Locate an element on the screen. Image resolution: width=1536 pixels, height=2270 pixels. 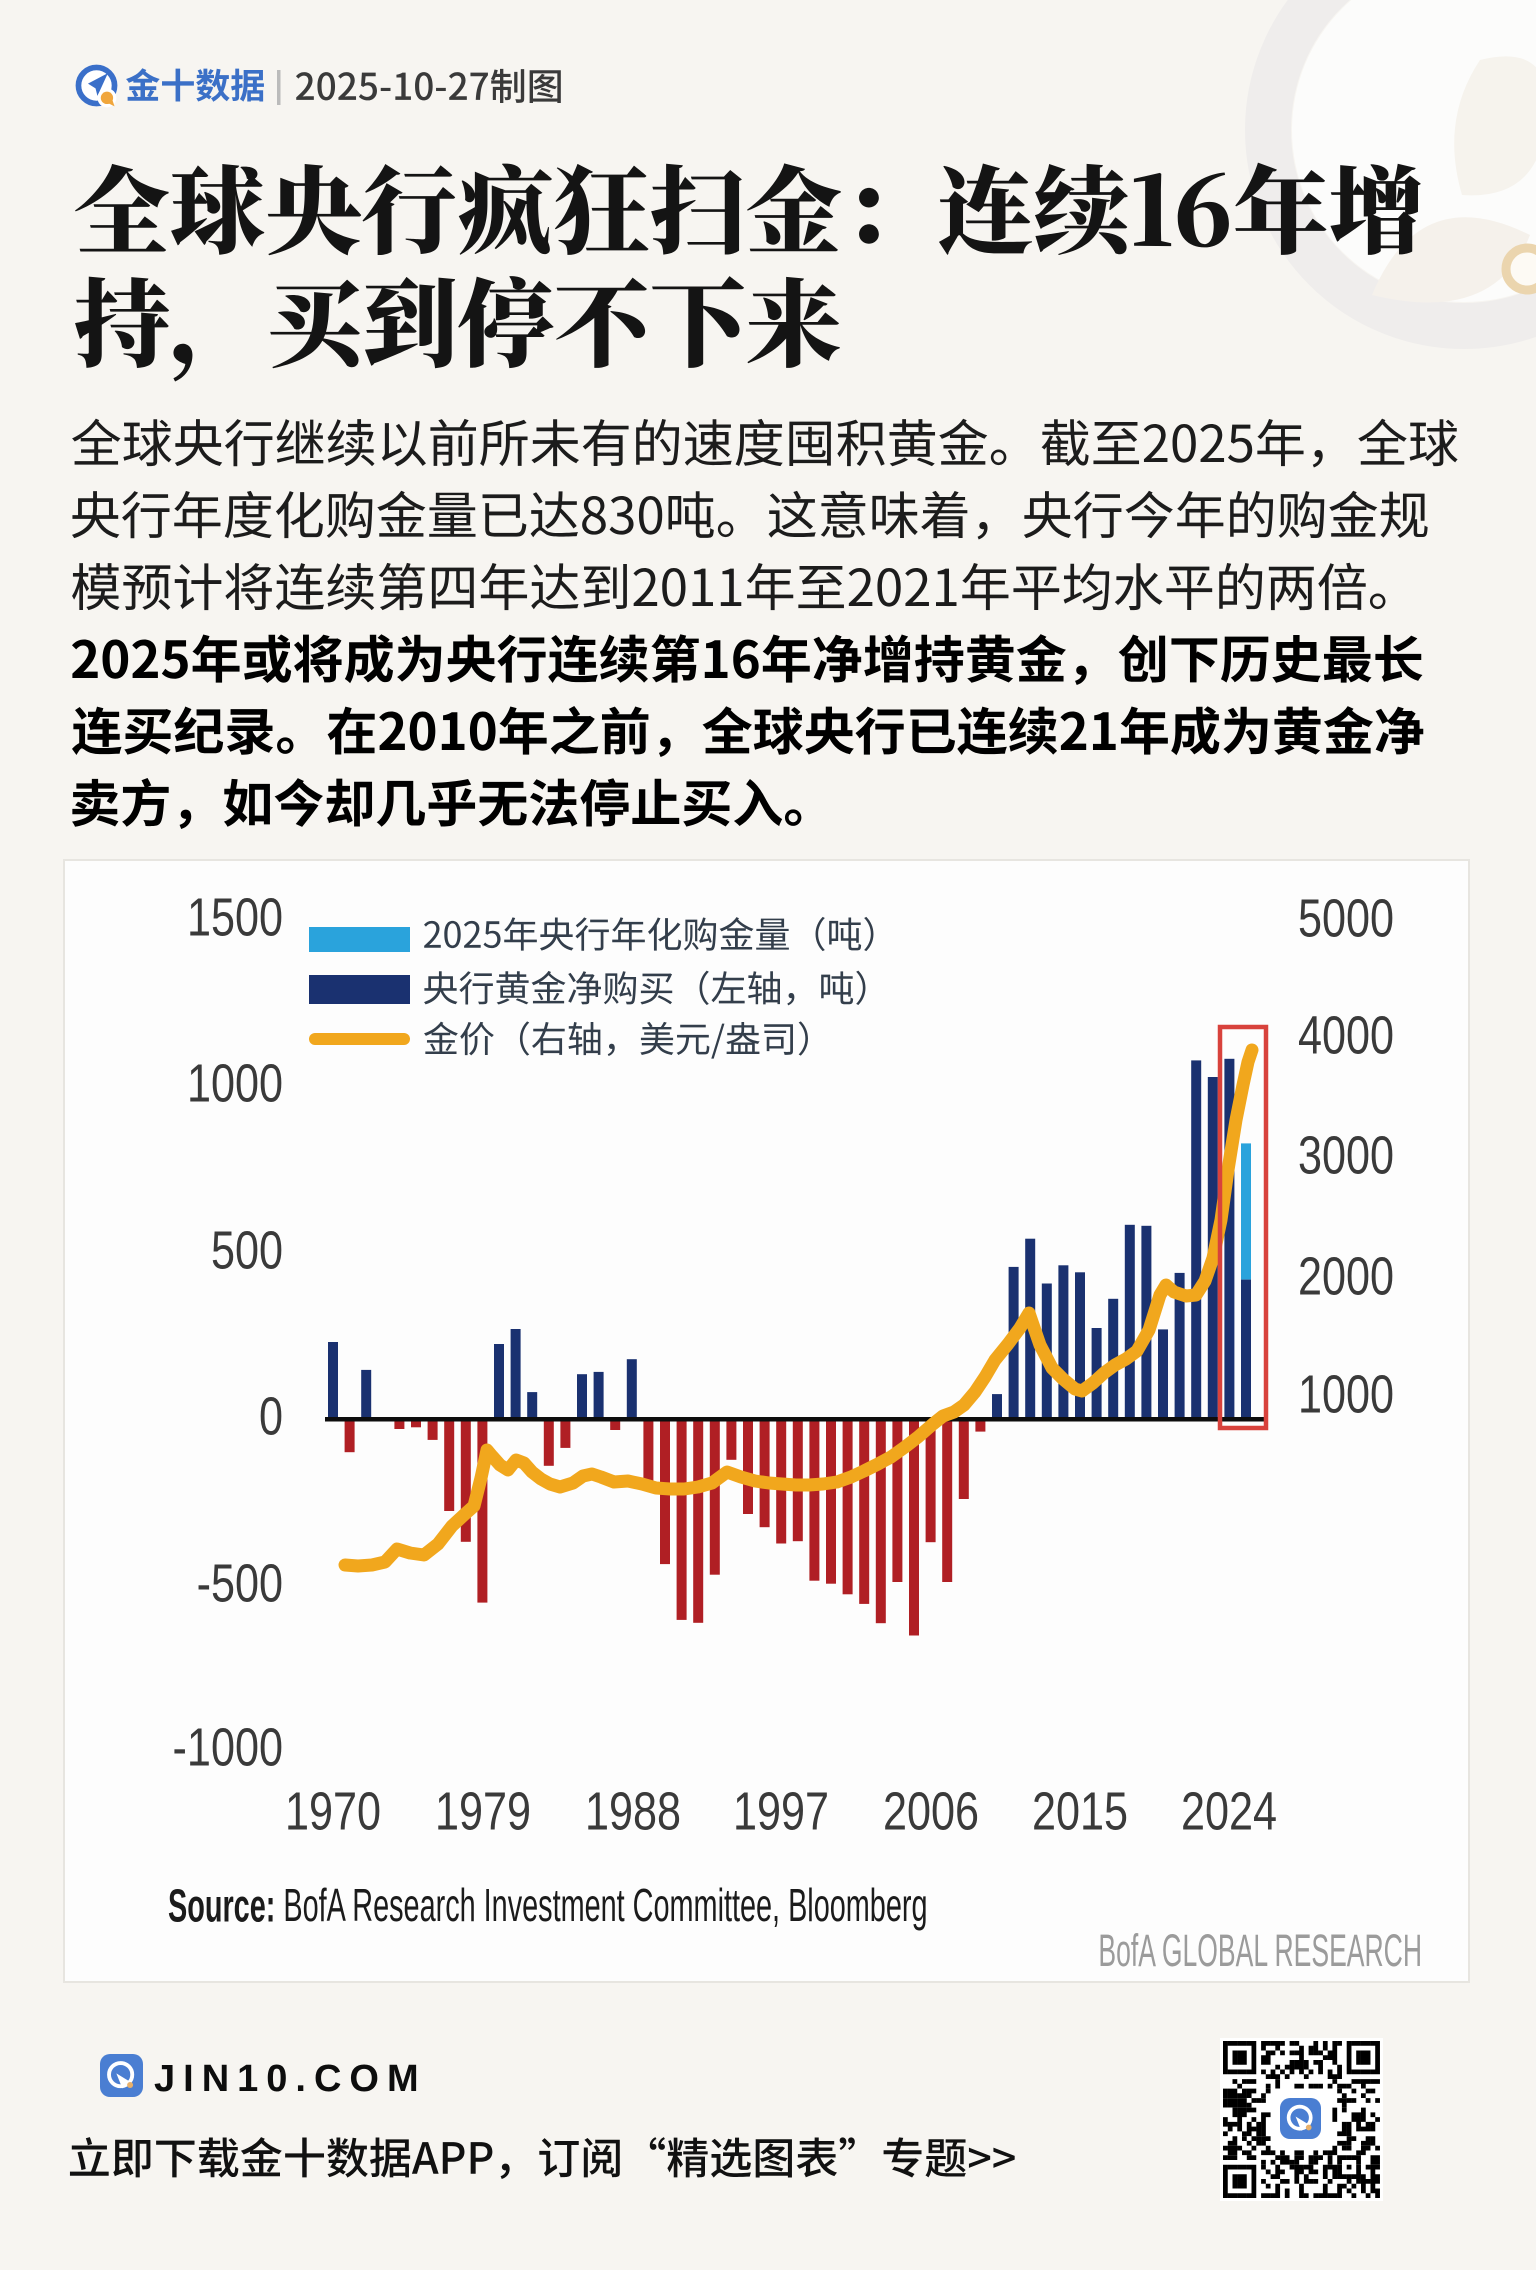
svg-text: 1979 is located at coordinates (483, 1812).